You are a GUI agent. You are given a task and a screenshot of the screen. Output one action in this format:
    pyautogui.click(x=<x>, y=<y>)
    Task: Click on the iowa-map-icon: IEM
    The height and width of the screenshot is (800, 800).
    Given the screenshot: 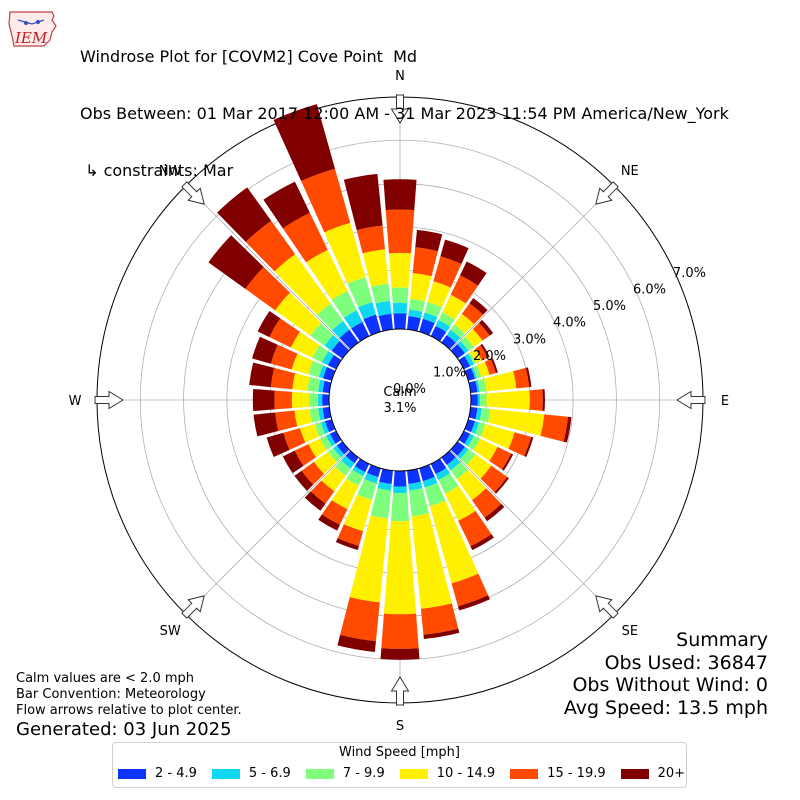 What is the action you would take?
    pyautogui.click(x=32, y=29)
    